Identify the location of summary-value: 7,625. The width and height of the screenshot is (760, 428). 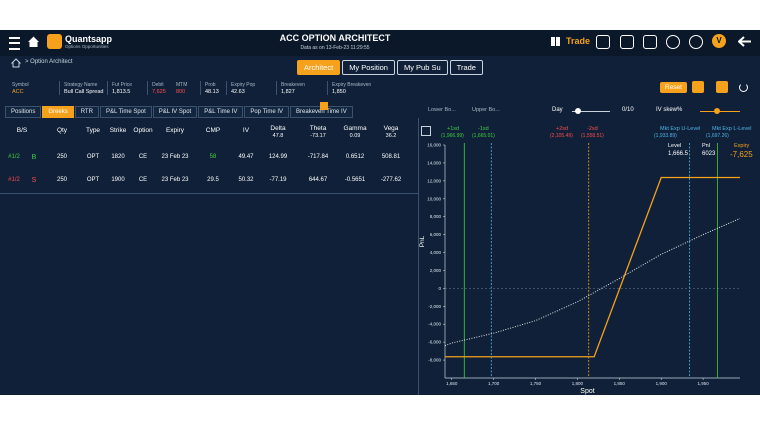
(159, 92).